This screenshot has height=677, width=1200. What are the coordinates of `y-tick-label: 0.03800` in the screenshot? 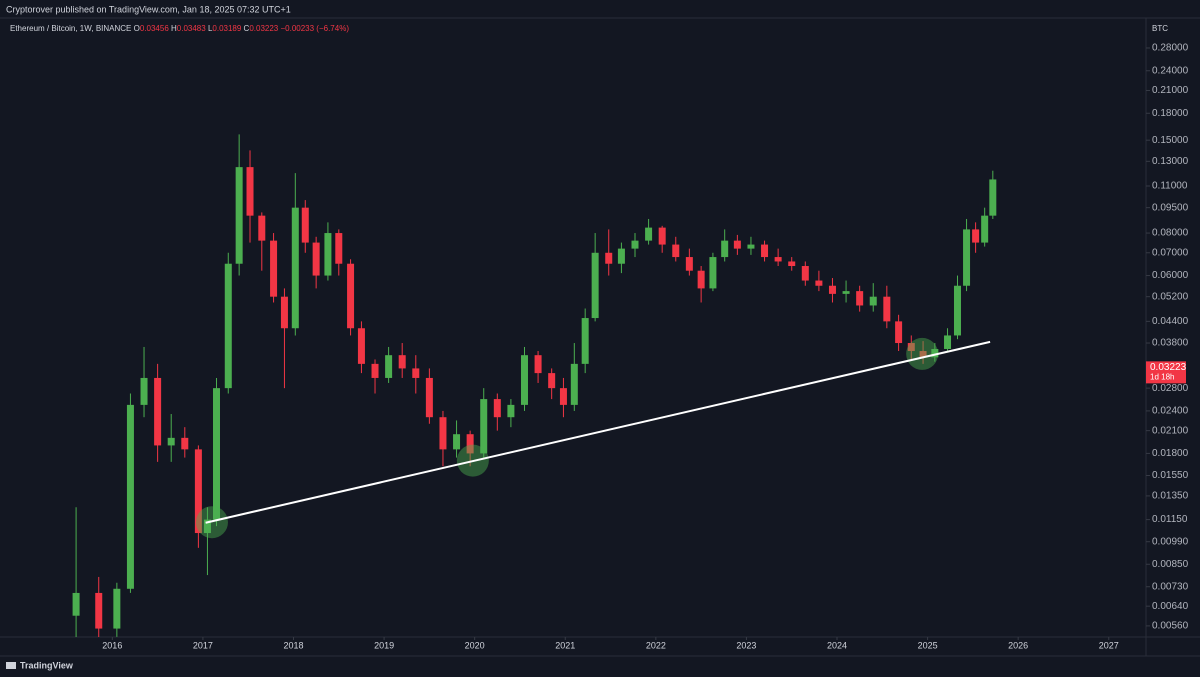 It's located at (1170, 343).